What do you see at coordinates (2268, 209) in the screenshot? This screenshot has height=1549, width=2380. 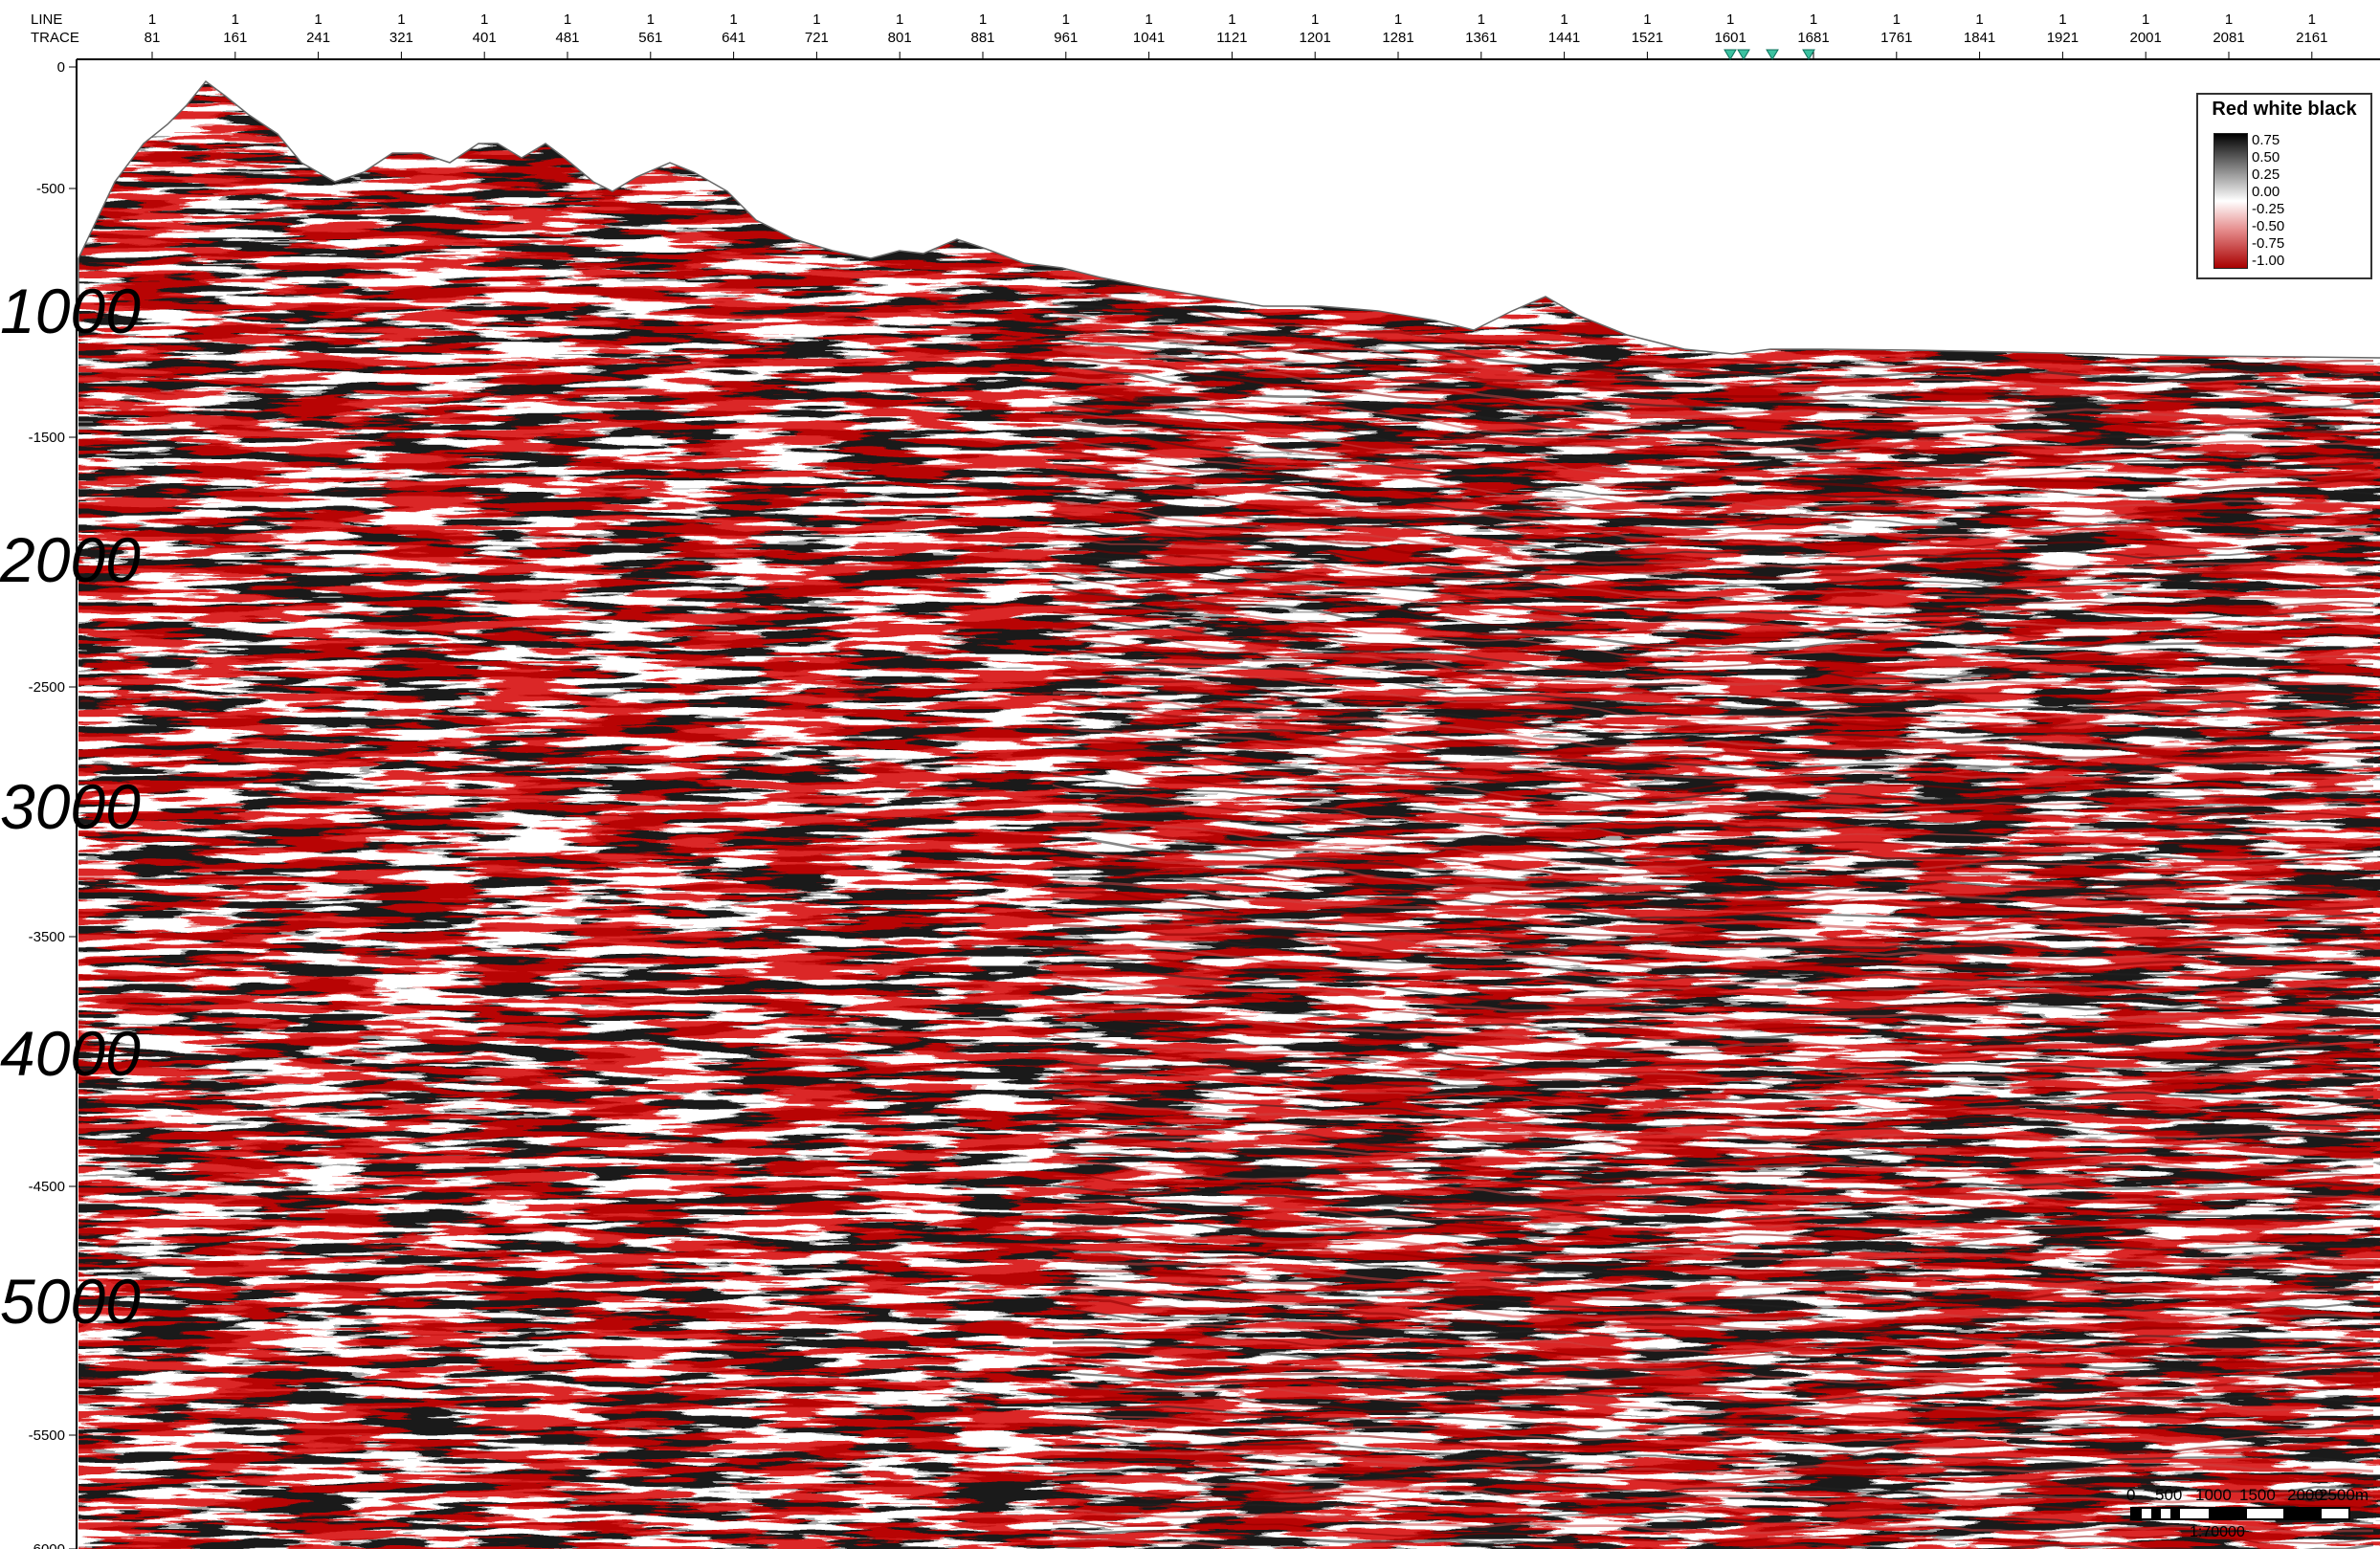 I see `legend-tick-label: -0.25` at bounding box center [2268, 209].